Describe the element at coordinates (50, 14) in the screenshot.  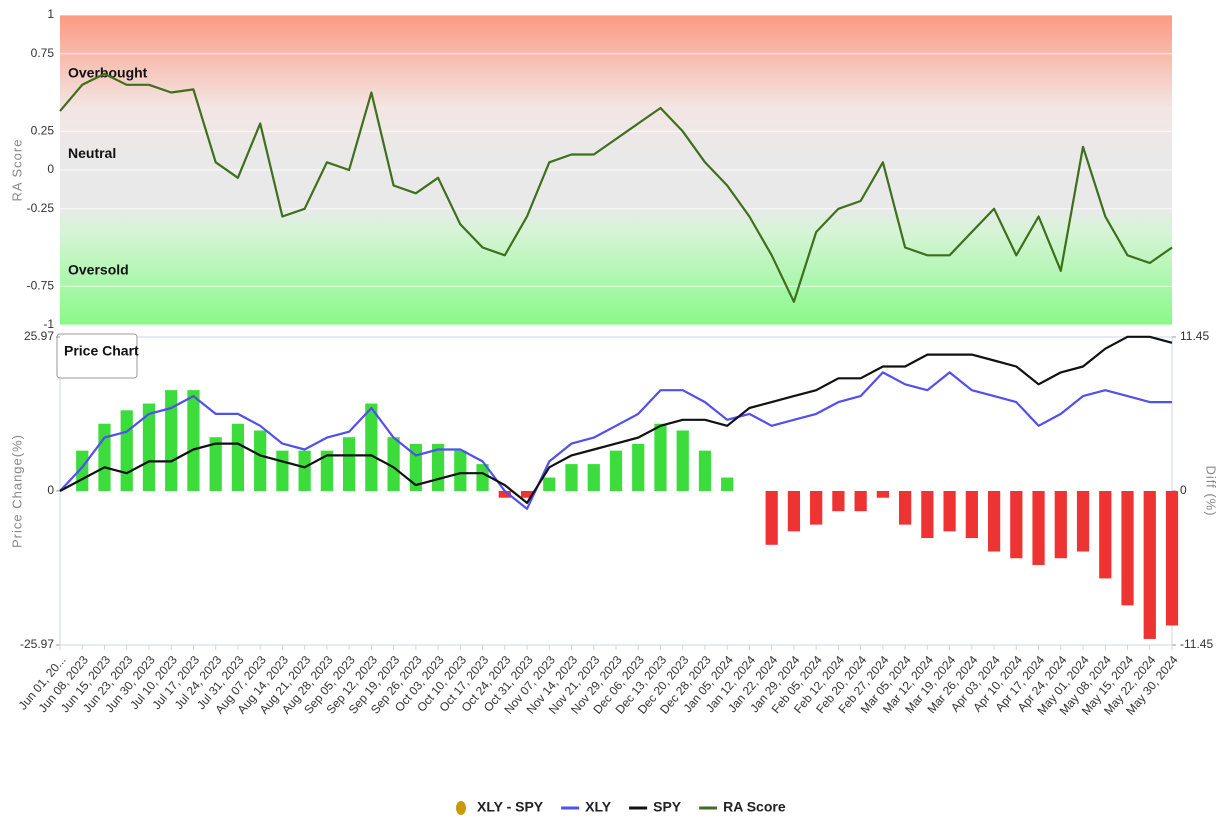
I see `y-tick-label: 1` at that location.